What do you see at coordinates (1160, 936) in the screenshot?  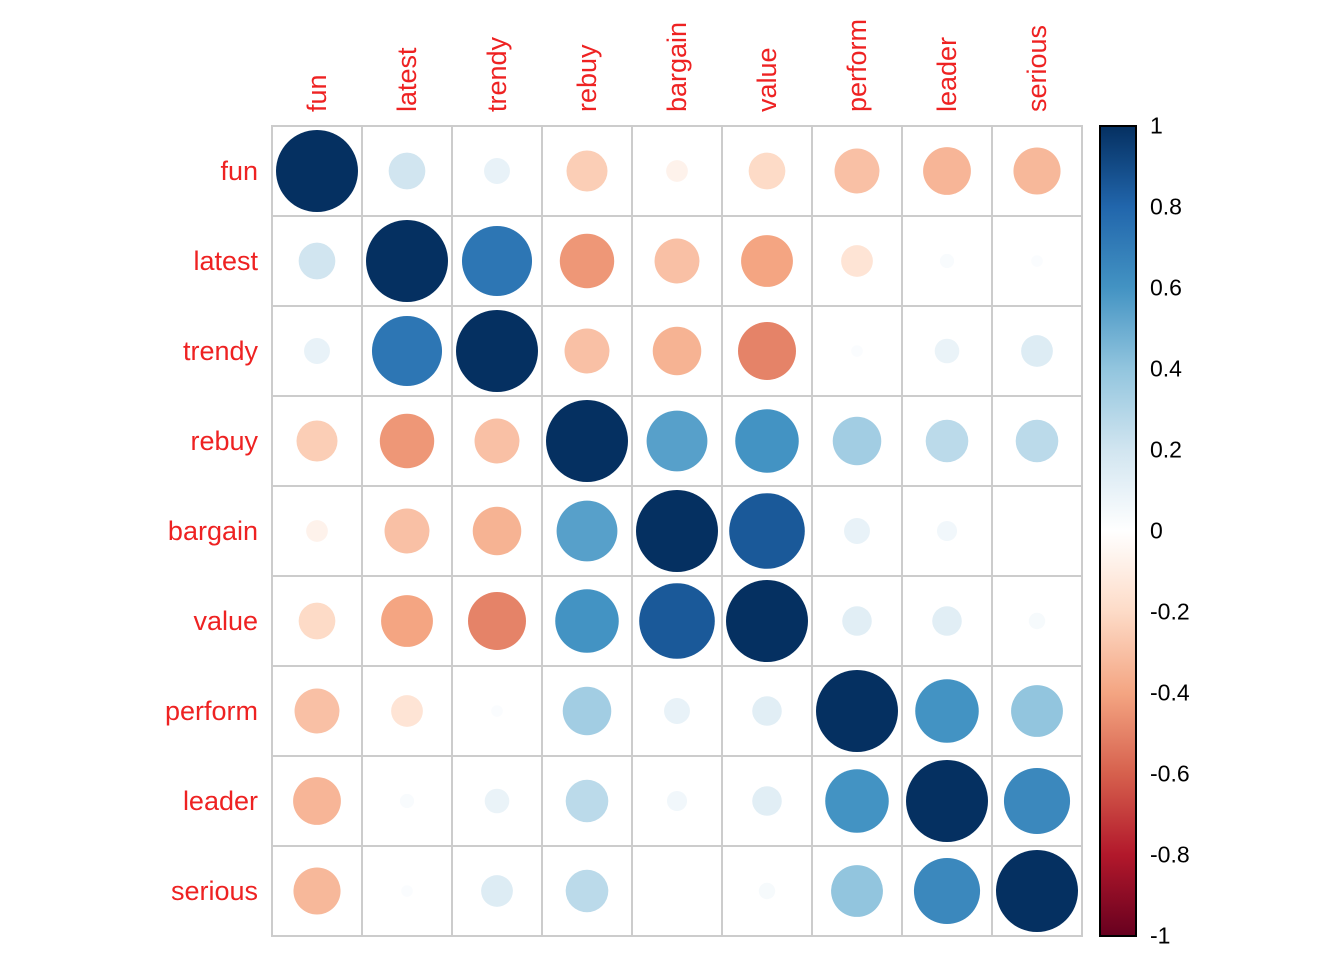 I see `colorbar-tick-label: -1` at bounding box center [1160, 936].